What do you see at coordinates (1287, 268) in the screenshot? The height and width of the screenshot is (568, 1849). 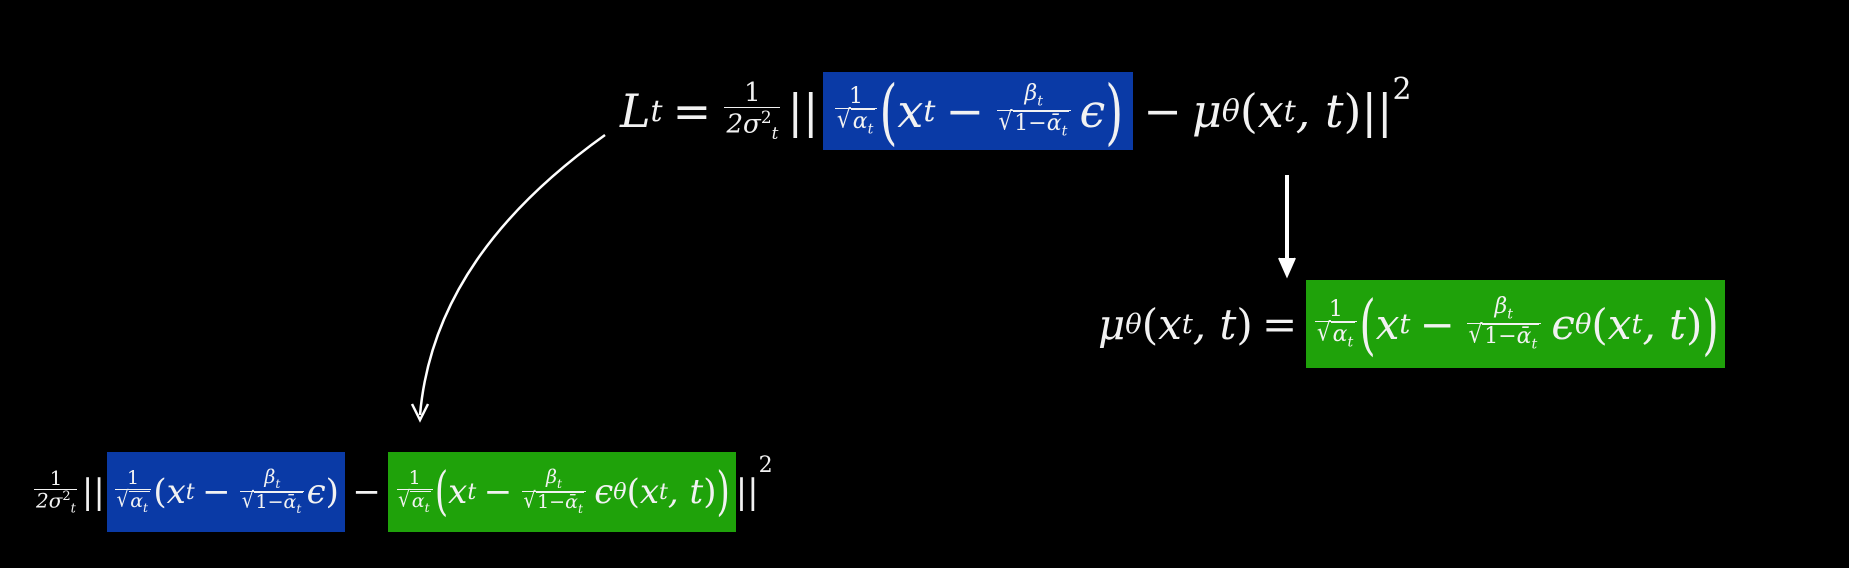 I see `down-arrow-head` at bounding box center [1287, 268].